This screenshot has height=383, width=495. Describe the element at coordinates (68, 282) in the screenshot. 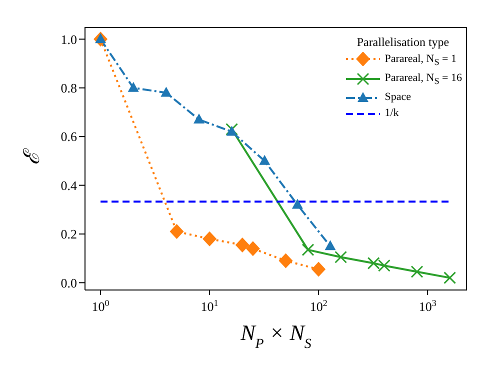

I see `y-tick-label: 0.0` at that location.